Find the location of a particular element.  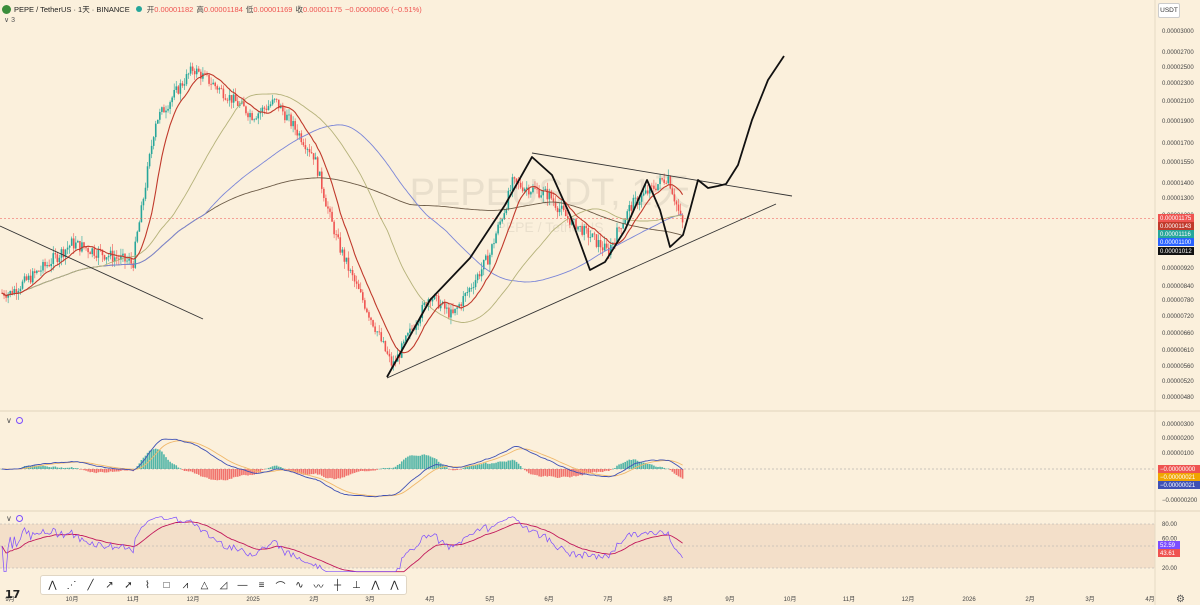

macd-indicator-icon is located at coordinates (19, 420).